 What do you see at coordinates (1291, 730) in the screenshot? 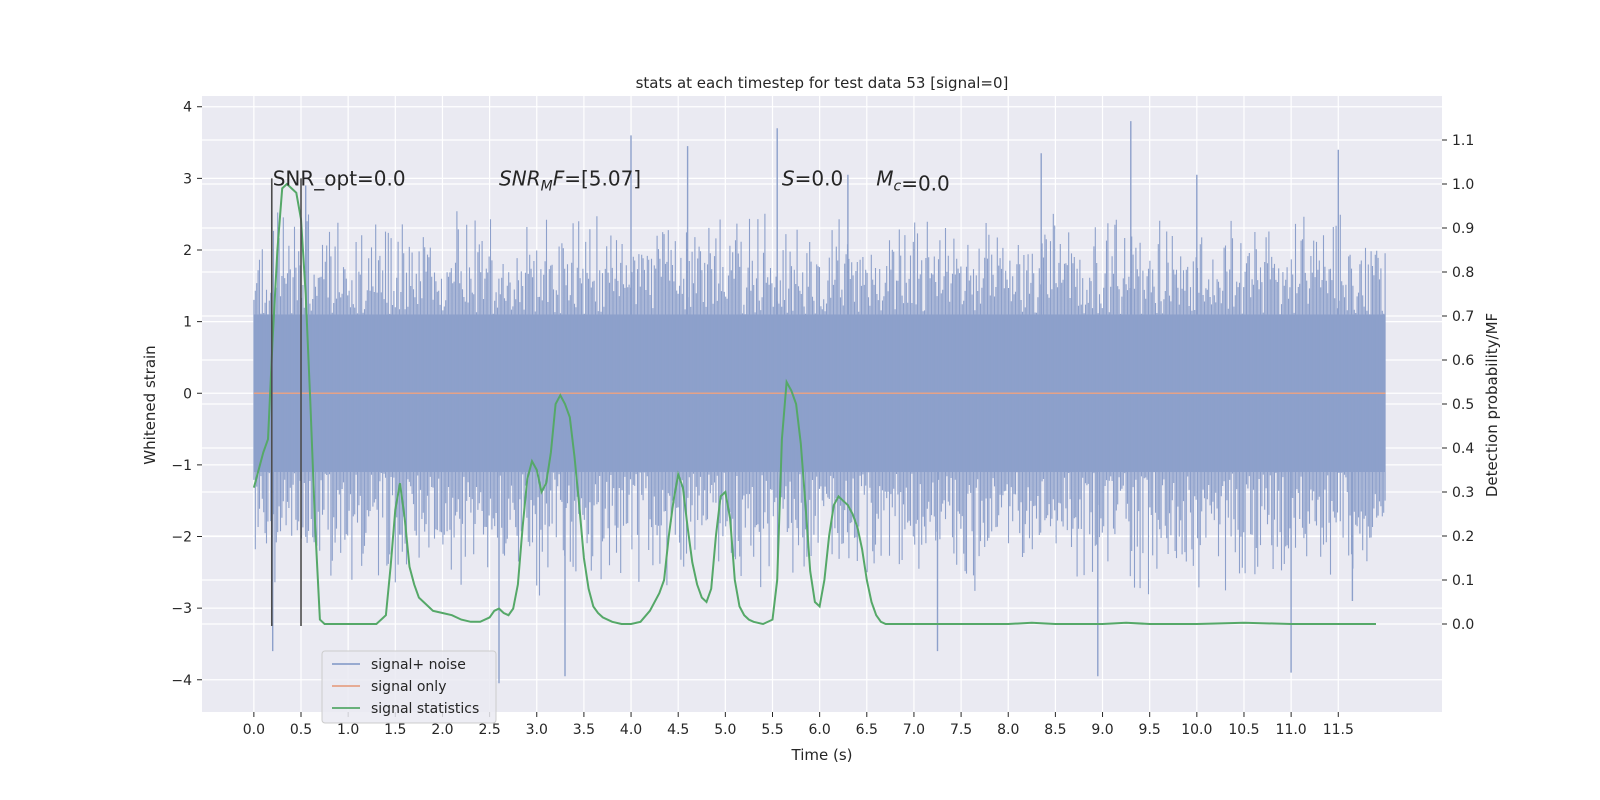
I see `x-tick-label-22: 11.0` at bounding box center [1291, 730].